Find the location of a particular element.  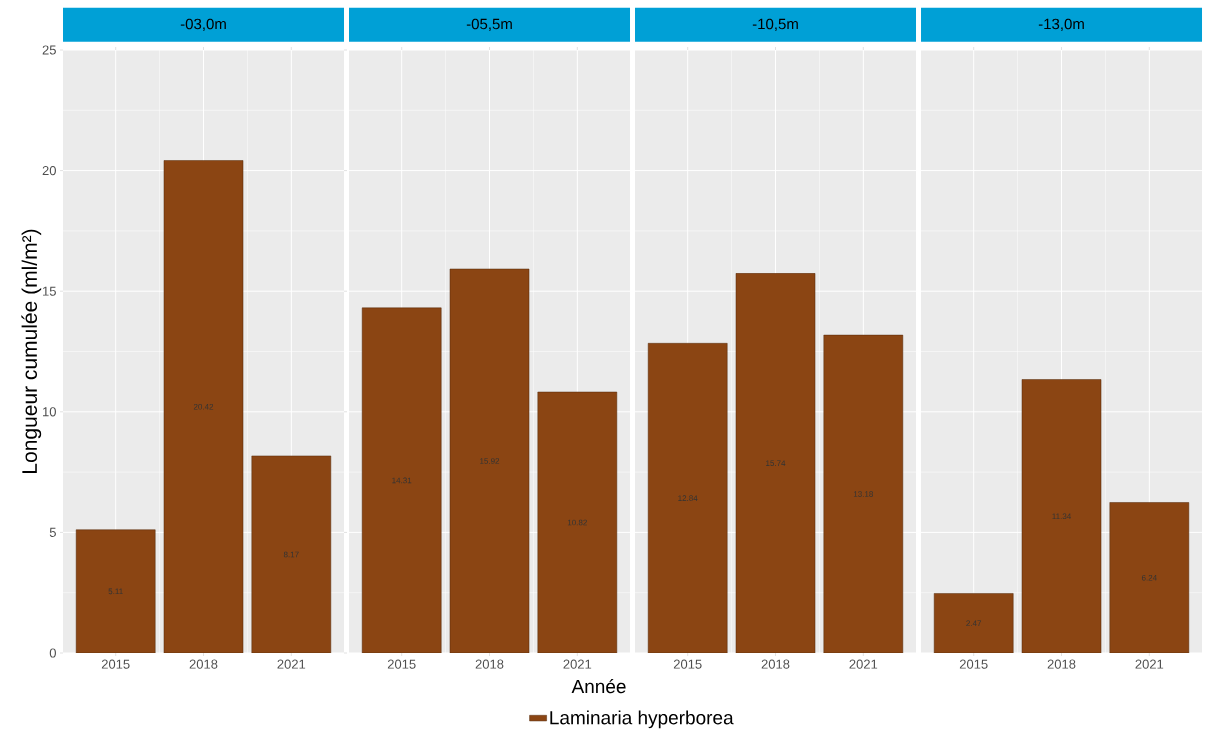

y-tick-label: 10 is located at coordinates (49, 412).